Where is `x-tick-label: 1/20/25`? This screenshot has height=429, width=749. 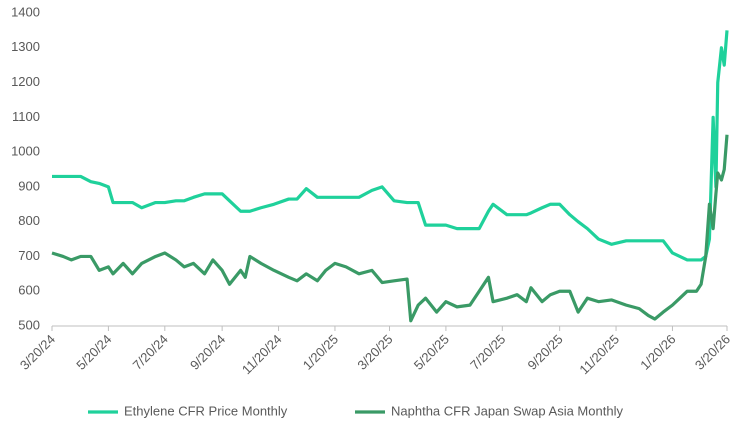 x-tick-label: 1/20/25 is located at coordinates (320, 352).